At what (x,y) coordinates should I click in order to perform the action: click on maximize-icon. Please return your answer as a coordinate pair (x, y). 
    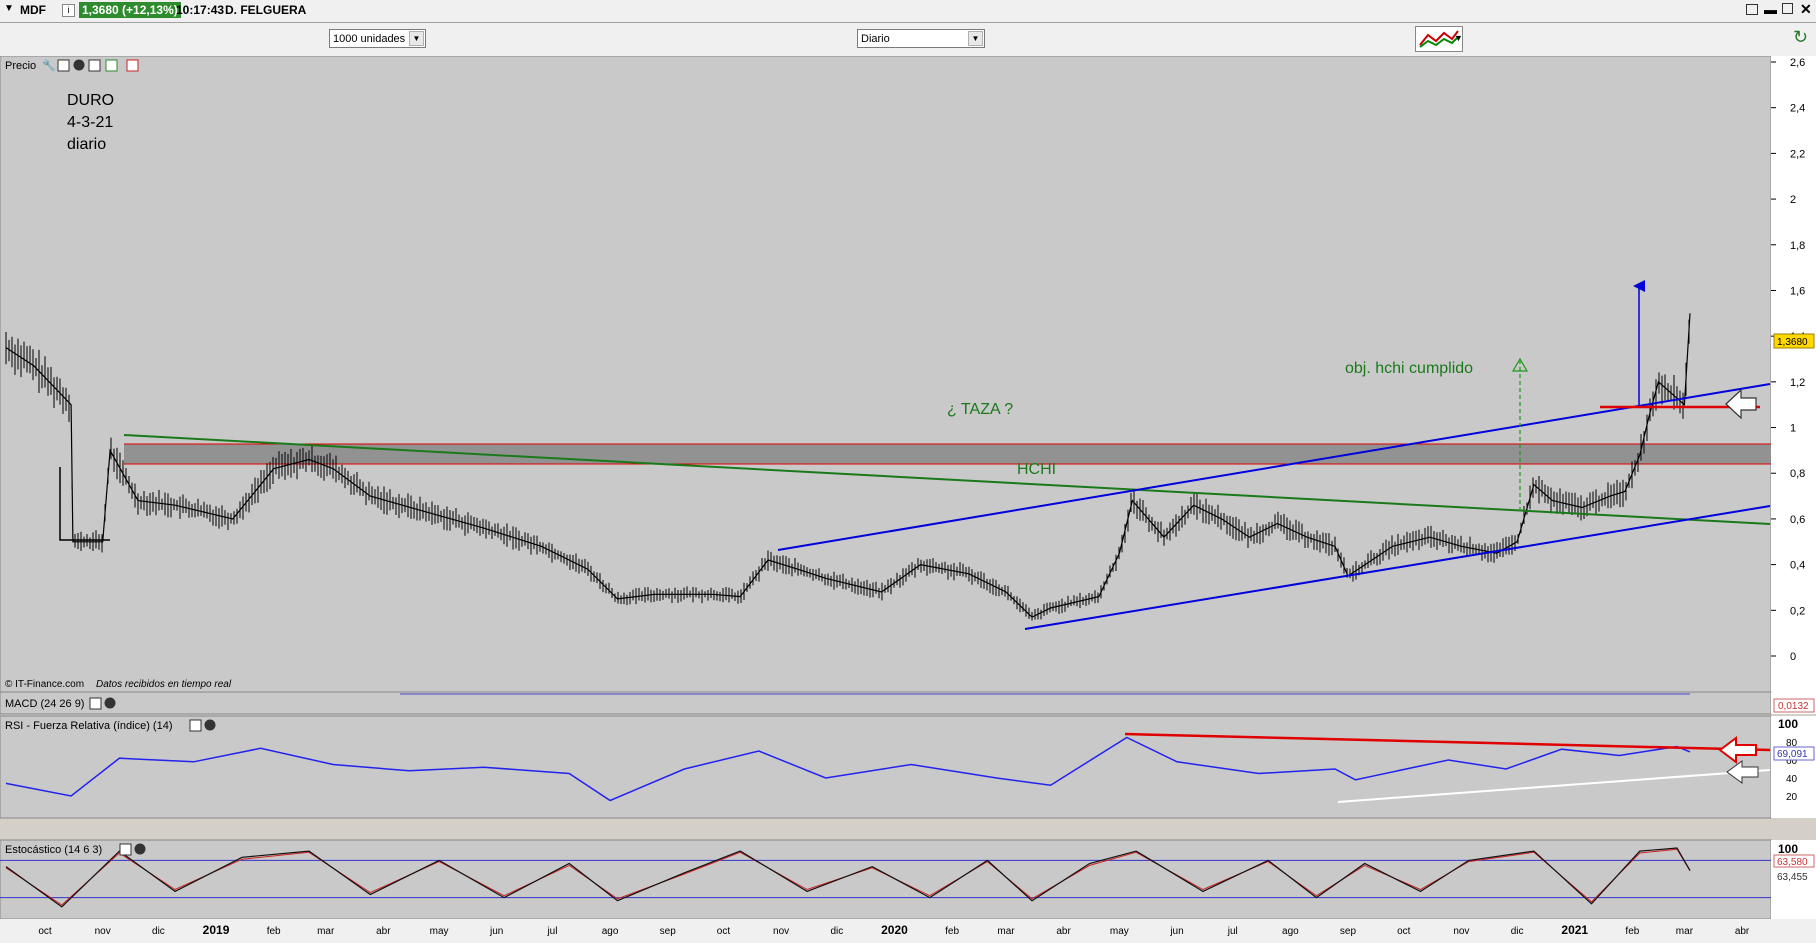
    Looking at the image, I should click on (1787, 8).